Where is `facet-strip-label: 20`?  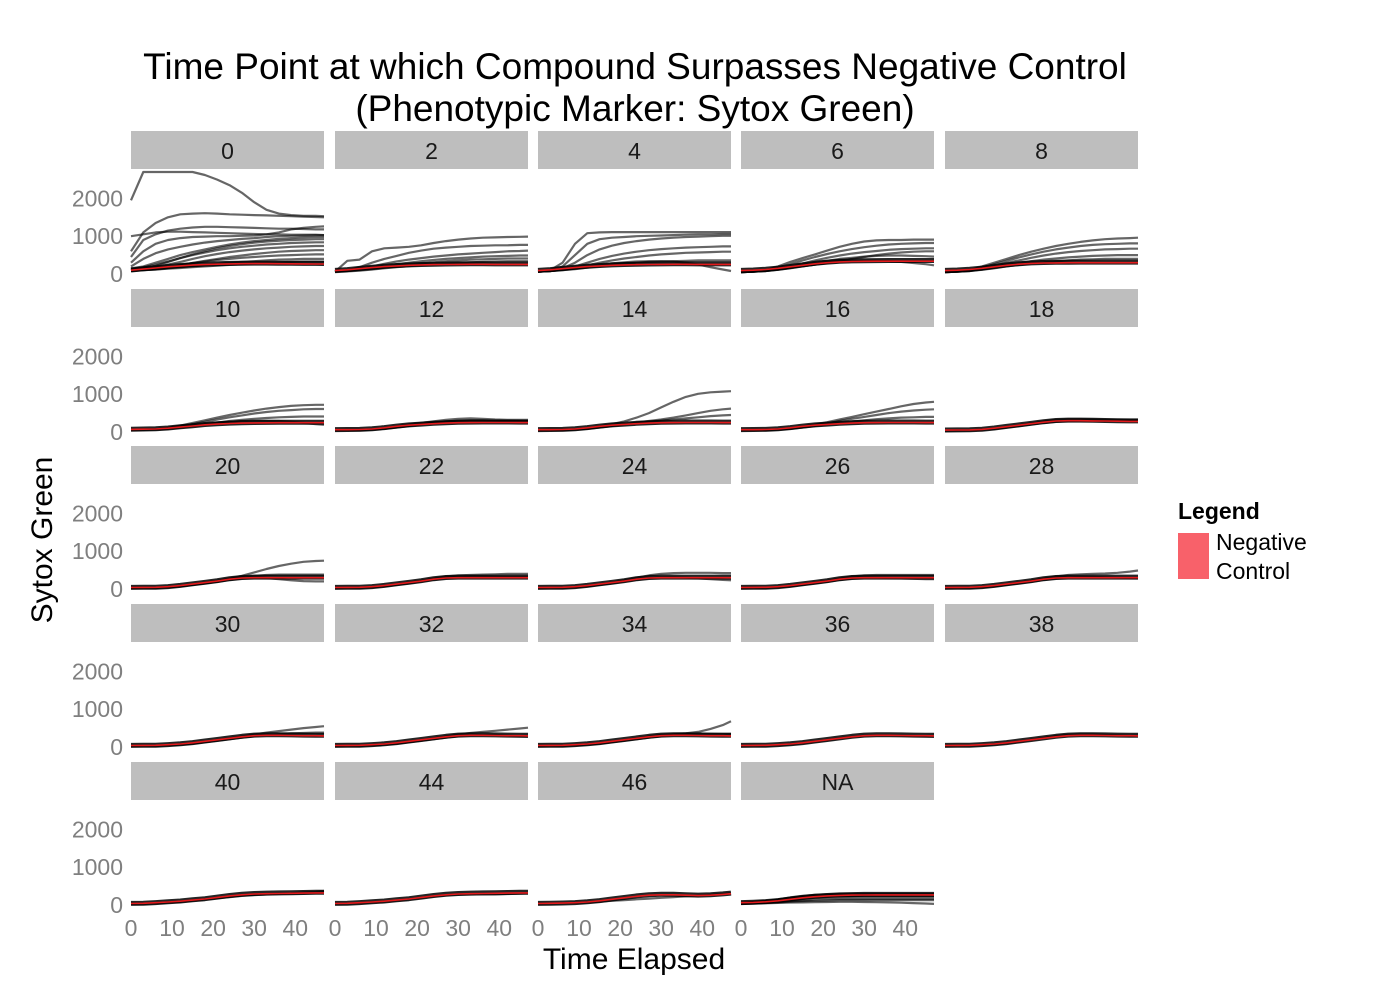
facet-strip-label: 20 is located at coordinates (228, 466).